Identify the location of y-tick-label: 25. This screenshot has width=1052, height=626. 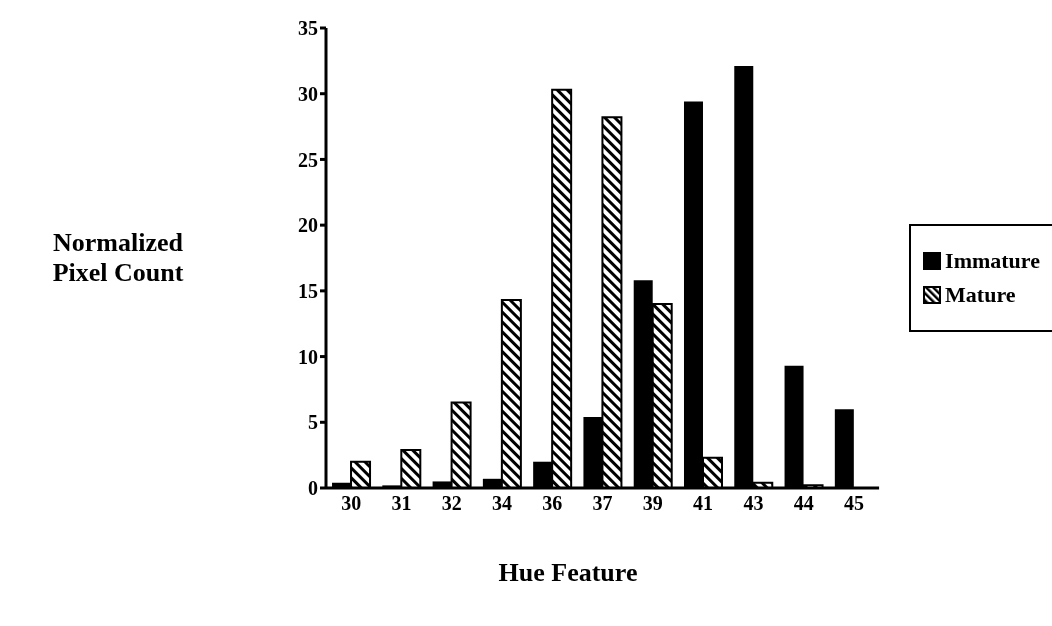
(308, 159).